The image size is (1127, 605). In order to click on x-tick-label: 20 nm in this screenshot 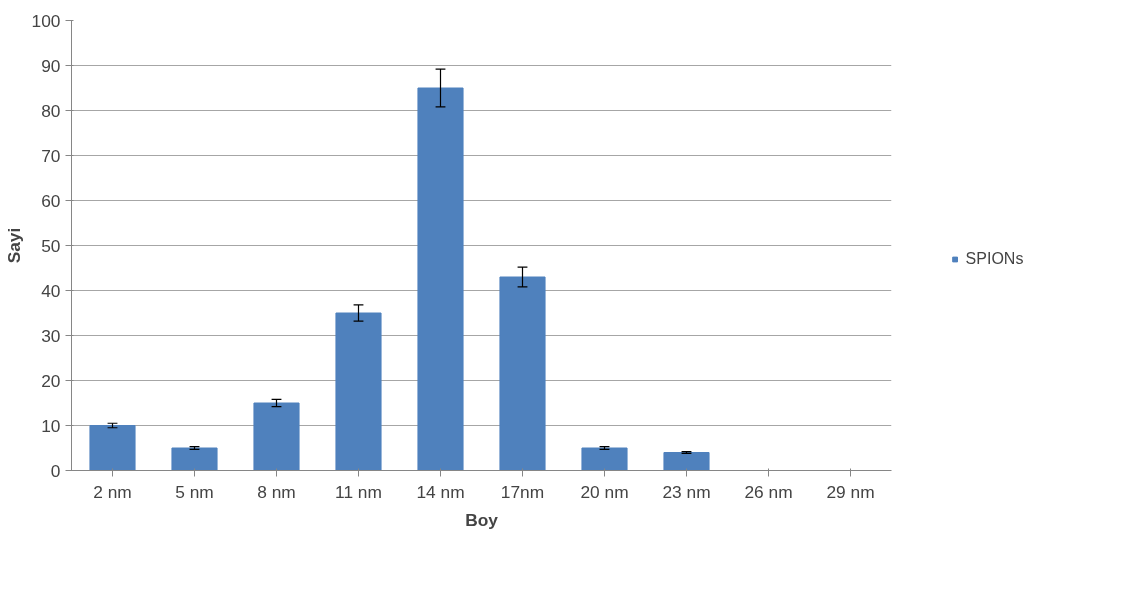, I will do `click(604, 491)`.